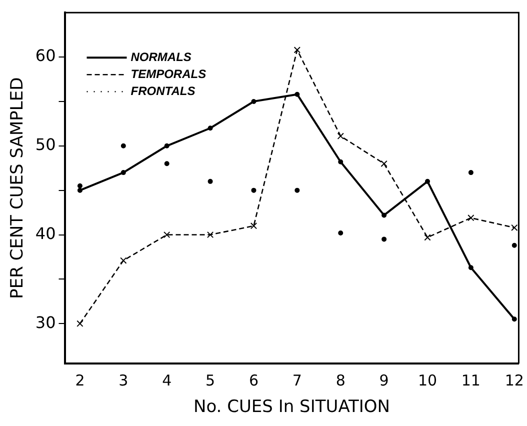  What do you see at coordinates (253, 380) in the screenshot?
I see `x-tick-label: 6` at bounding box center [253, 380].